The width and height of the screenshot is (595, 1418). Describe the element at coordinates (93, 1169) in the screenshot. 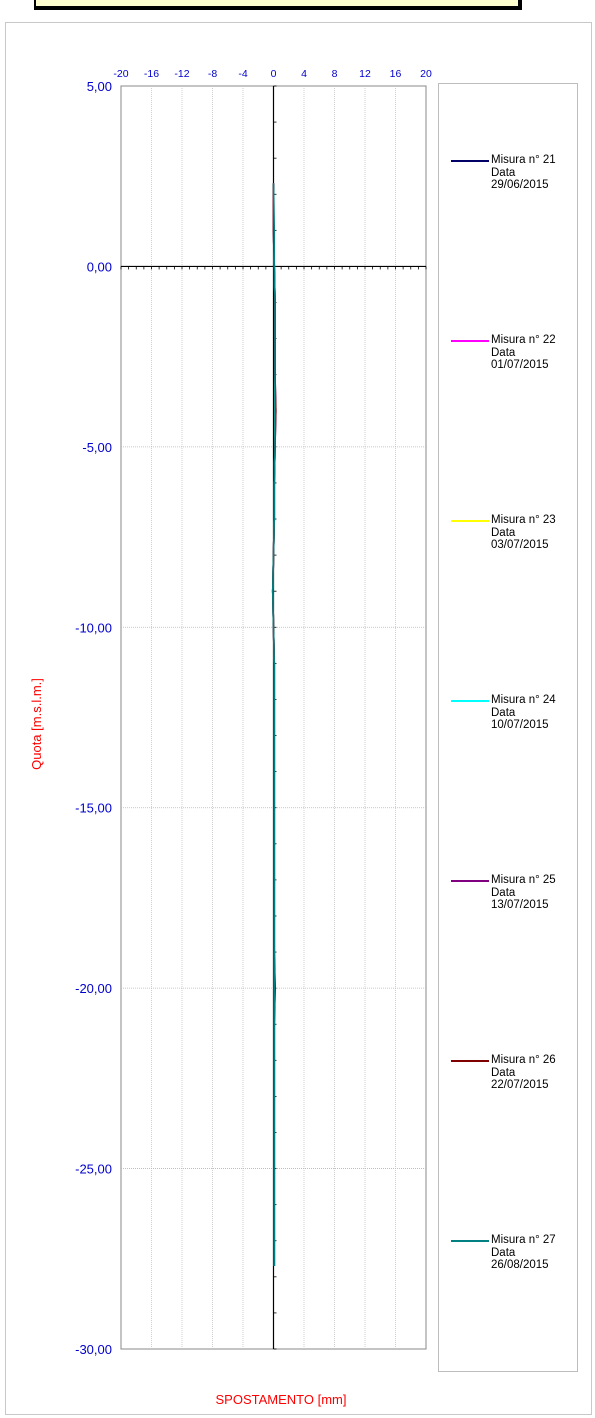

I see `y-tick-label: -25,00` at that location.